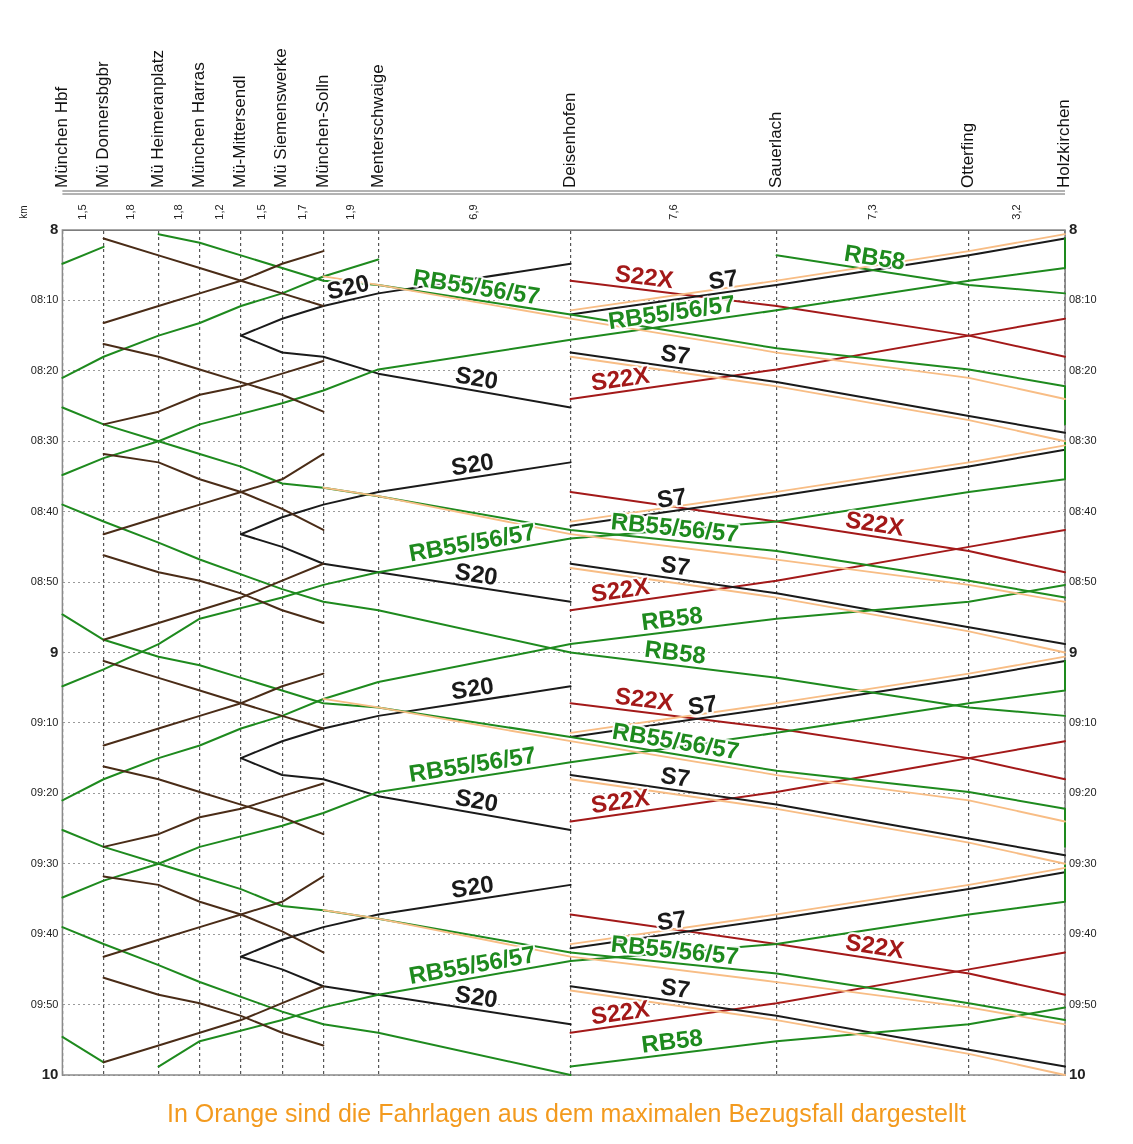  I want to click on text: 1,2, so click(219, 212).